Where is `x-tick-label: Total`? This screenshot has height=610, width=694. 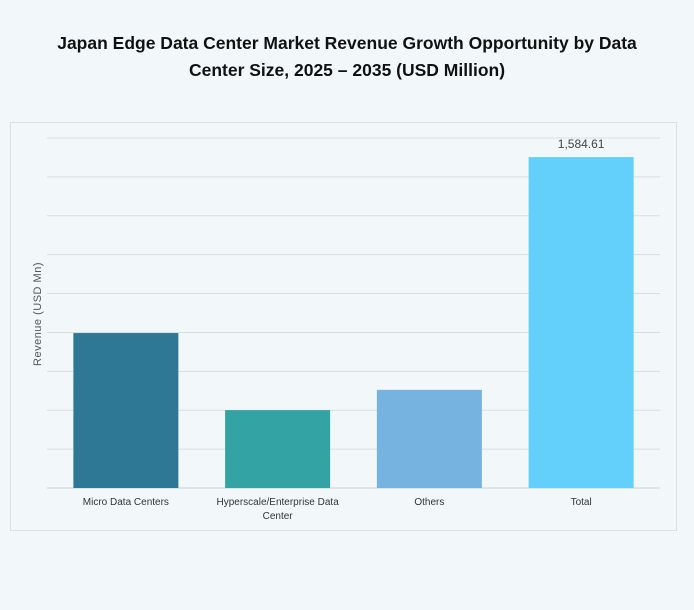
x-tick-label: Total is located at coordinates (581, 502).